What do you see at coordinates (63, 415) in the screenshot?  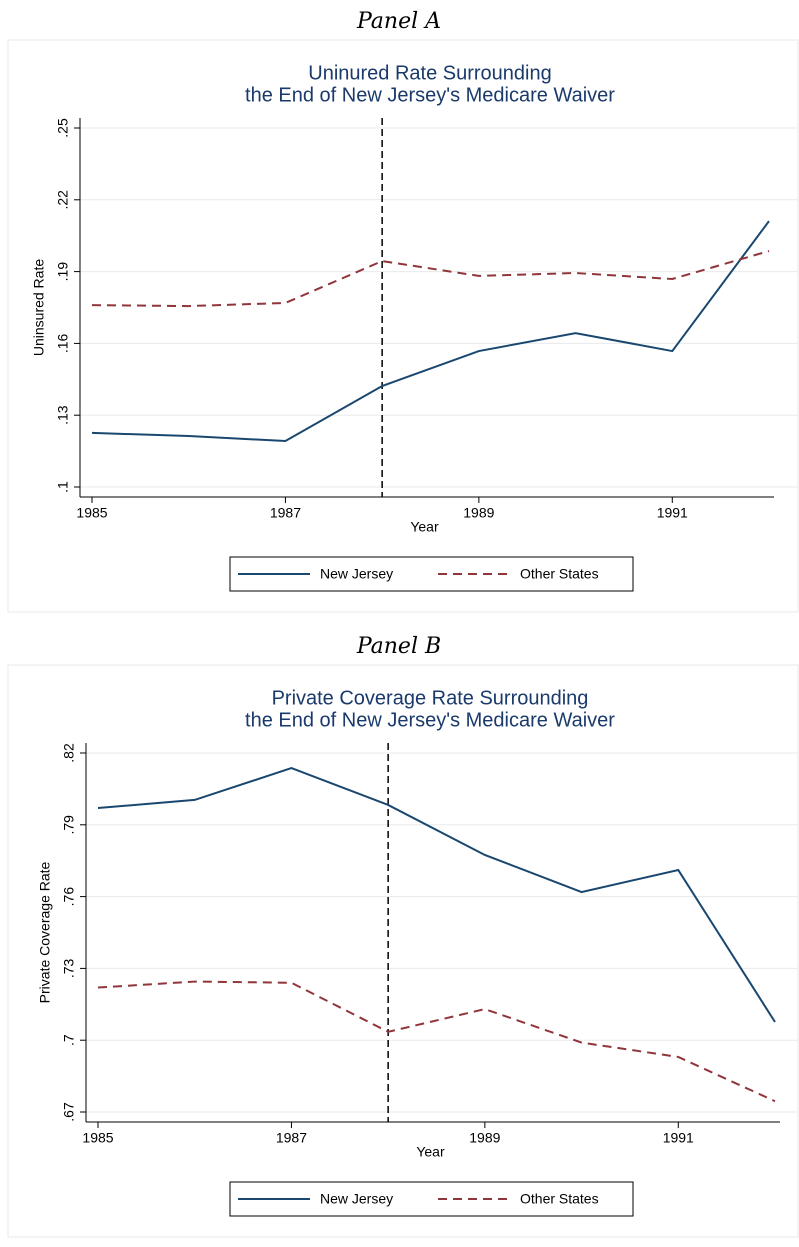 I see `y-tick-label: .13` at bounding box center [63, 415].